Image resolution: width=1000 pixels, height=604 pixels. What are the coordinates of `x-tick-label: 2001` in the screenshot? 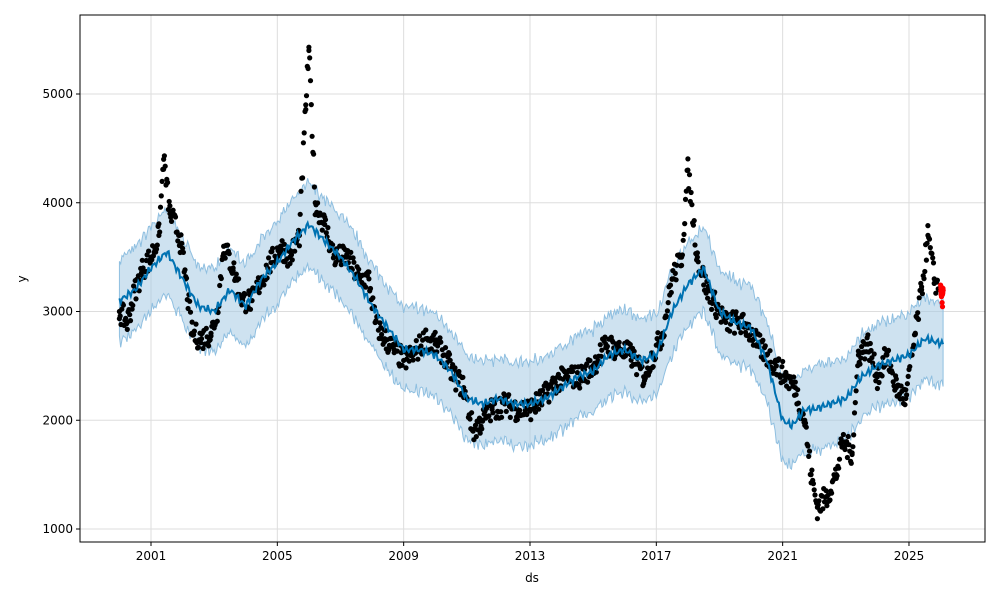 It's located at (151, 556).